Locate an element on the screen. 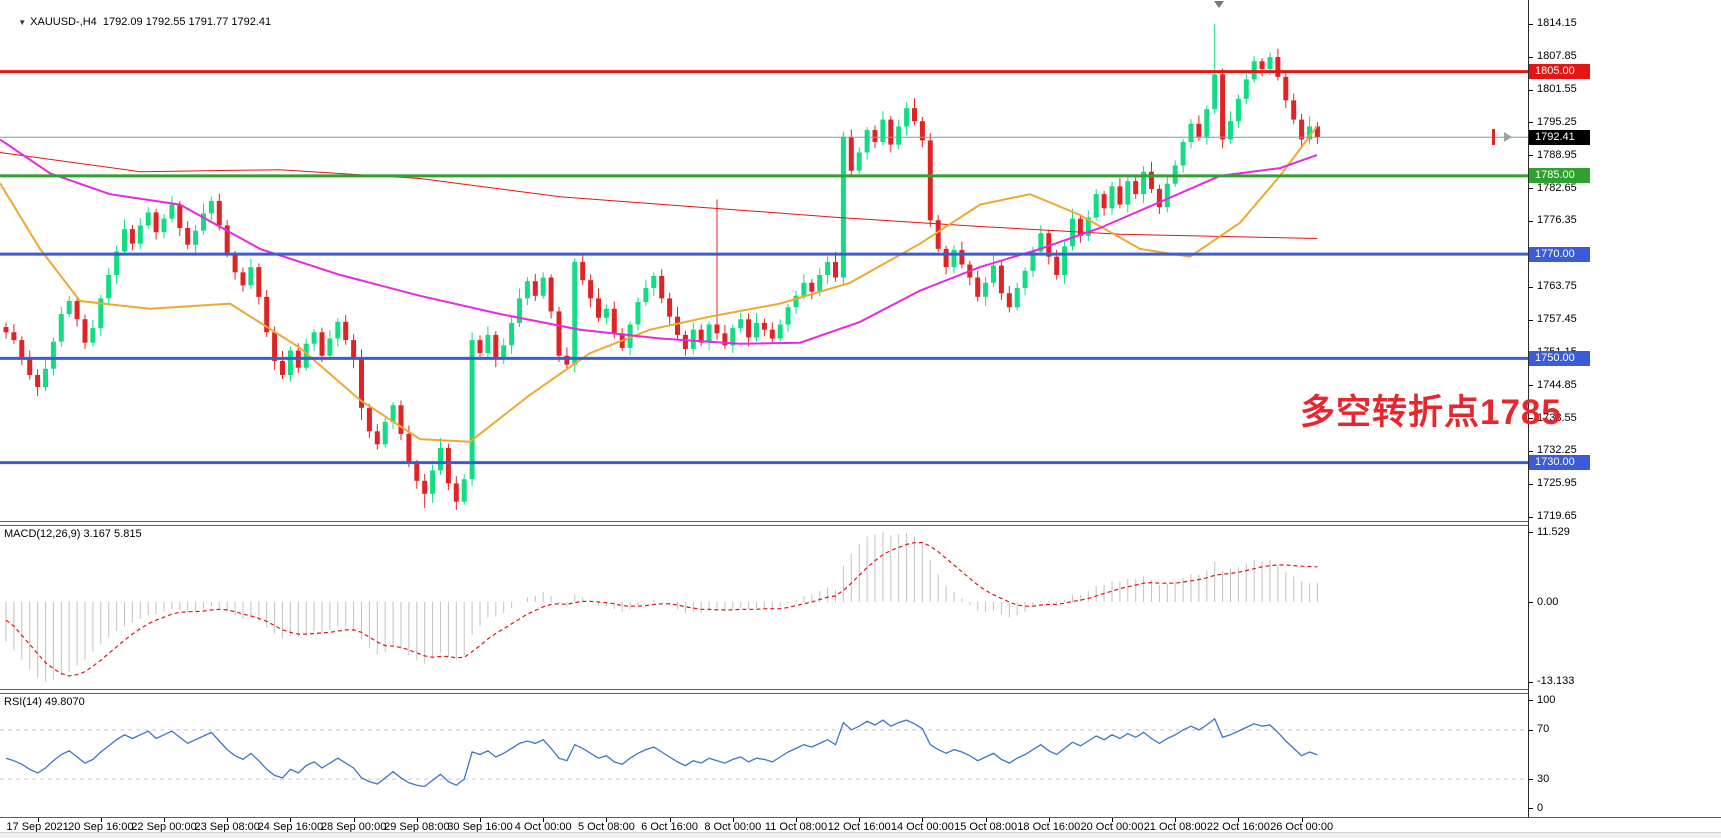 The width and height of the screenshot is (1721, 838). price-tick-label: 1738.55 is located at coordinates (1557, 417).